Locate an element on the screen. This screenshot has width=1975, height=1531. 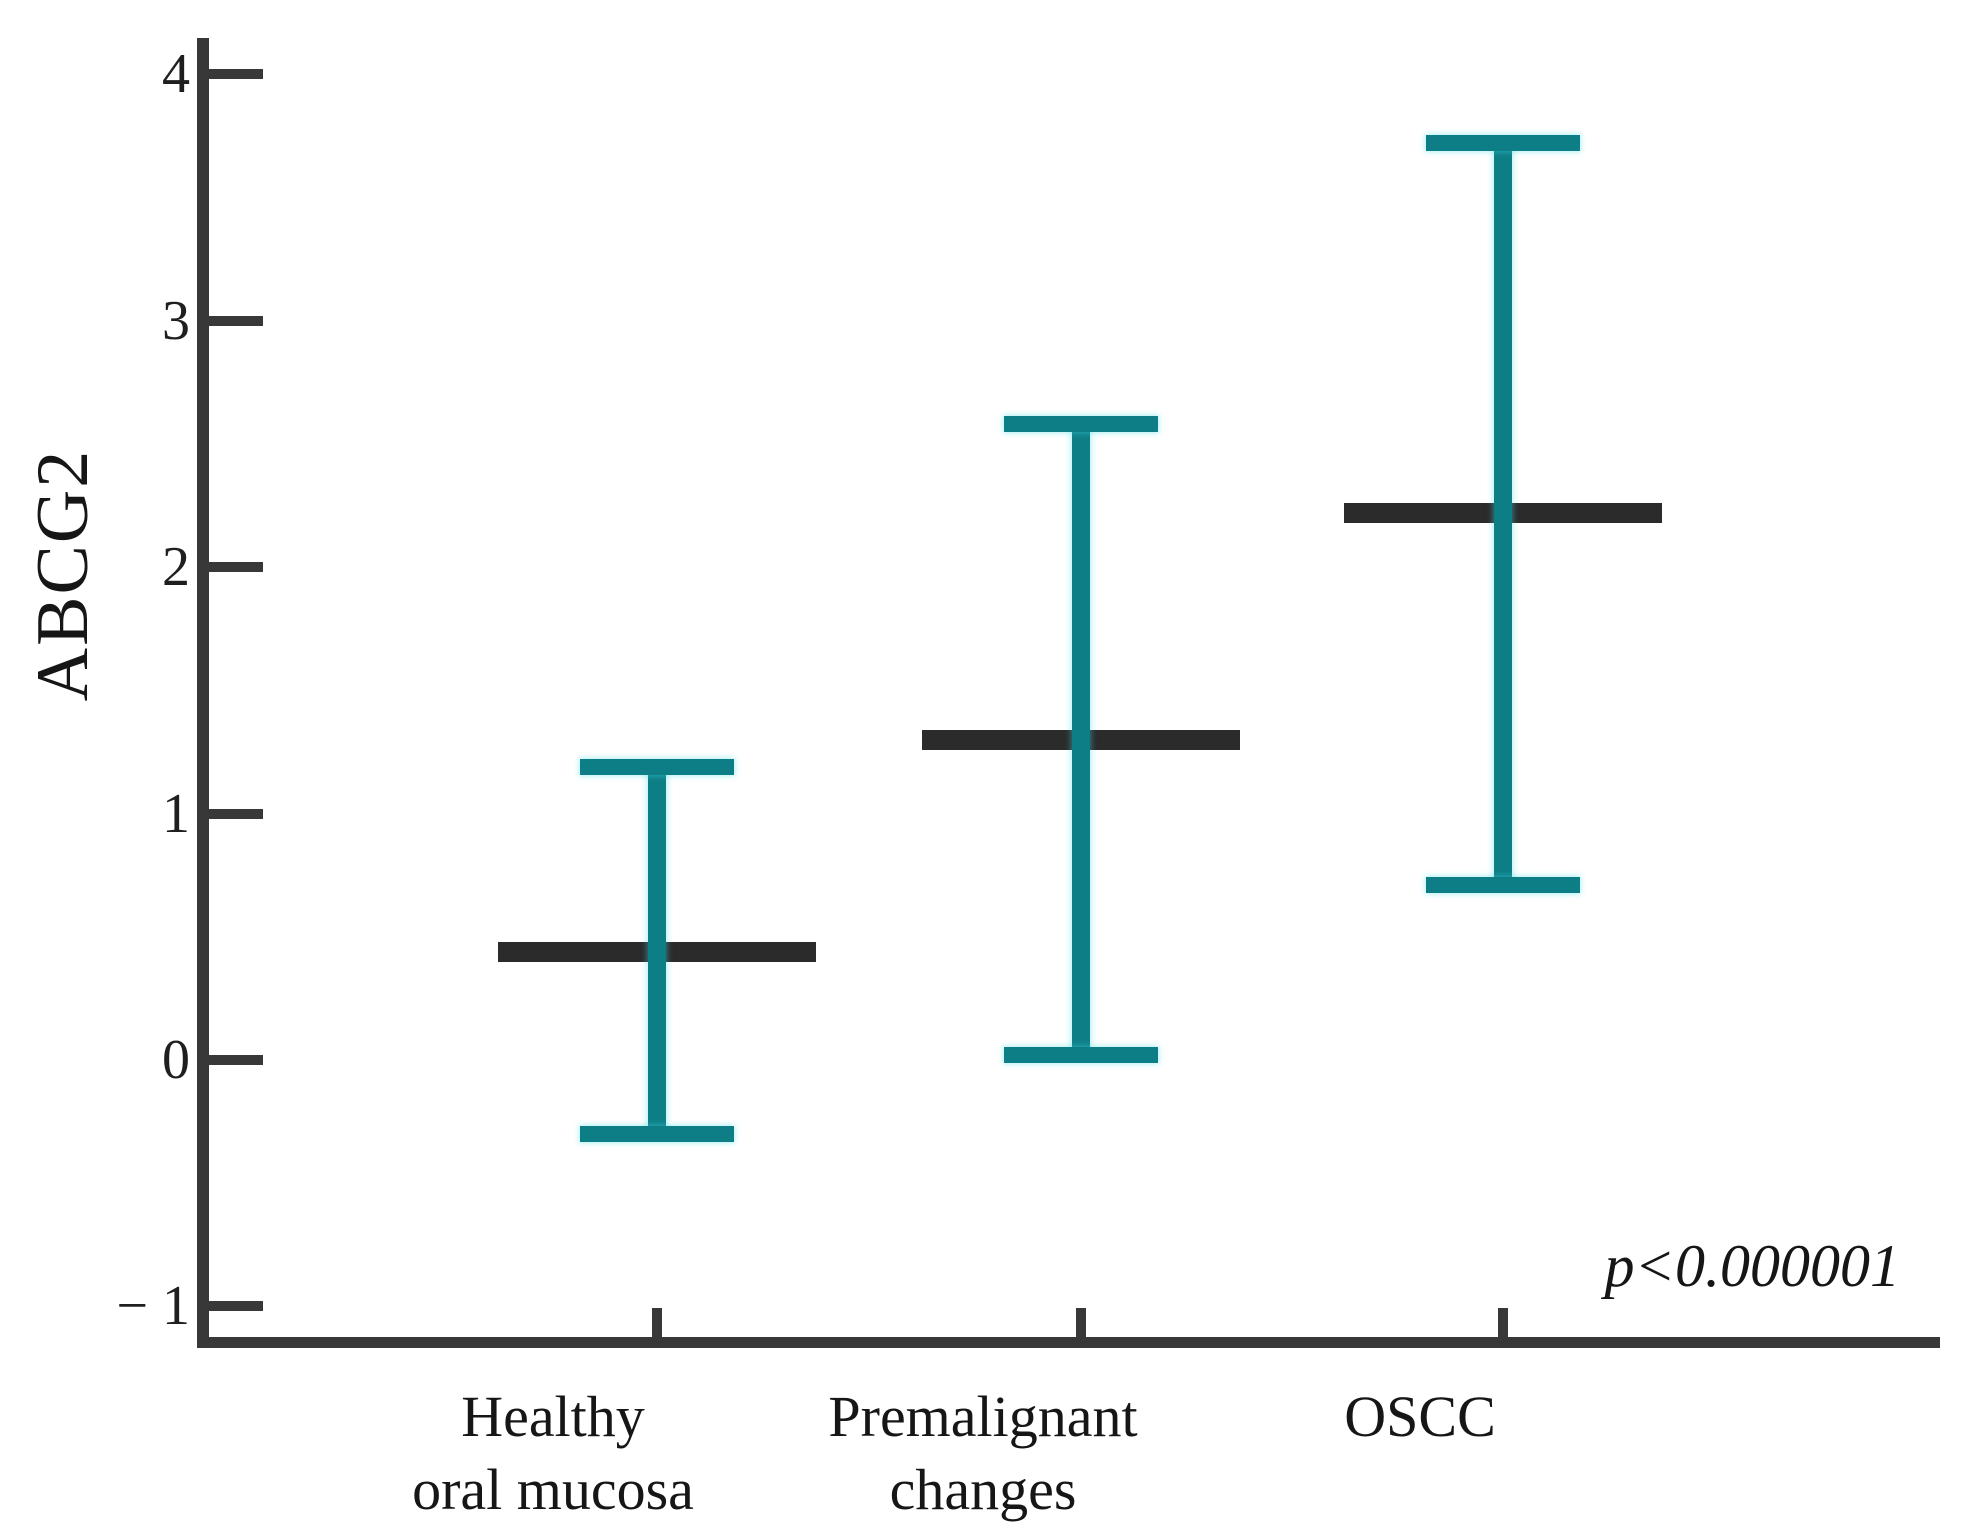
y-tick-label: 3 is located at coordinates (176, 320).